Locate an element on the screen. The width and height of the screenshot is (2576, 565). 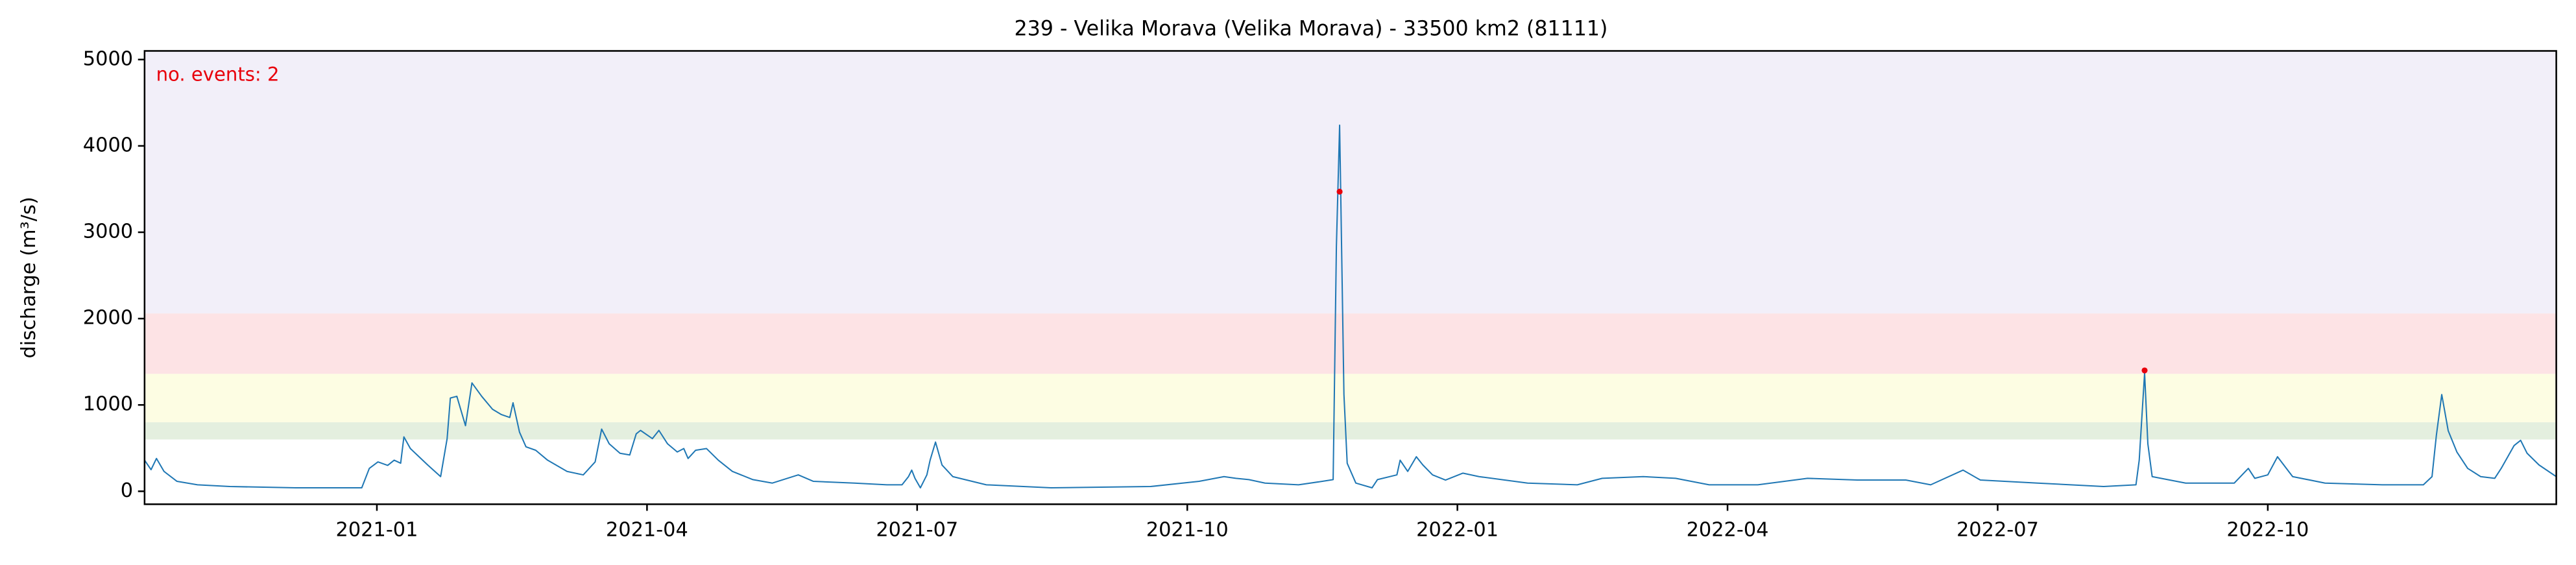
y-tick-label: 4000 is located at coordinates (108, 145).